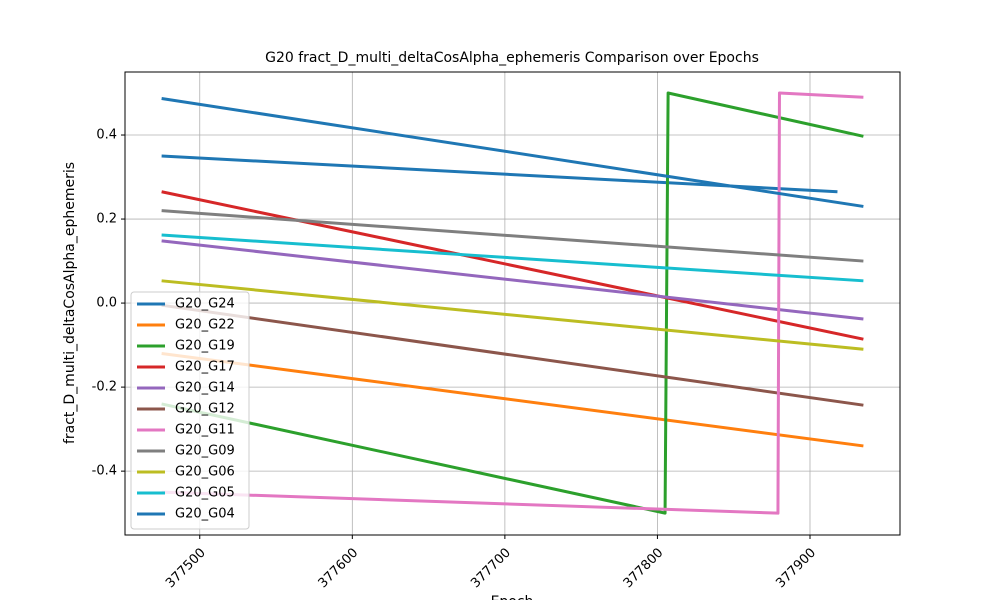  I want to click on legend-label: G20_G12, so click(205, 409).